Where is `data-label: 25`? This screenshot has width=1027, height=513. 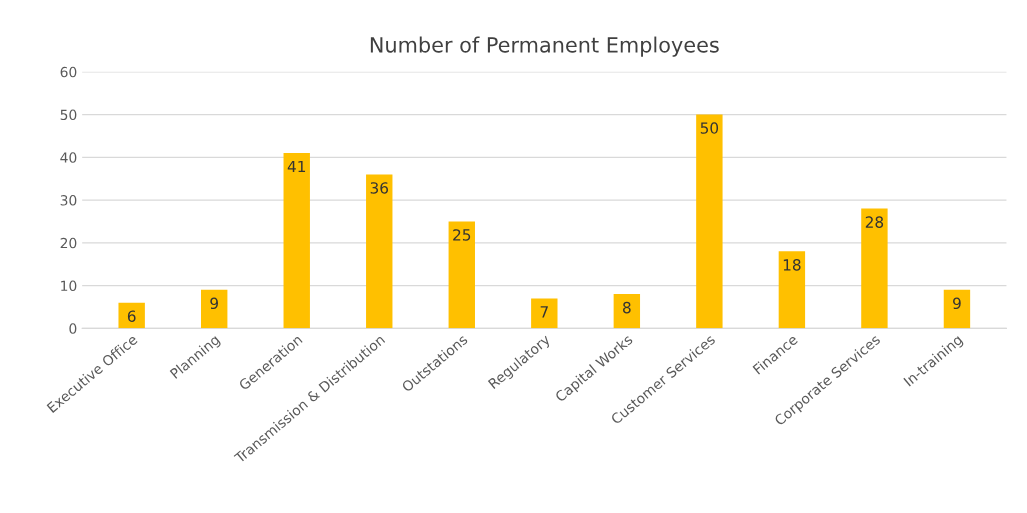
data-label: 25 is located at coordinates (462, 235).